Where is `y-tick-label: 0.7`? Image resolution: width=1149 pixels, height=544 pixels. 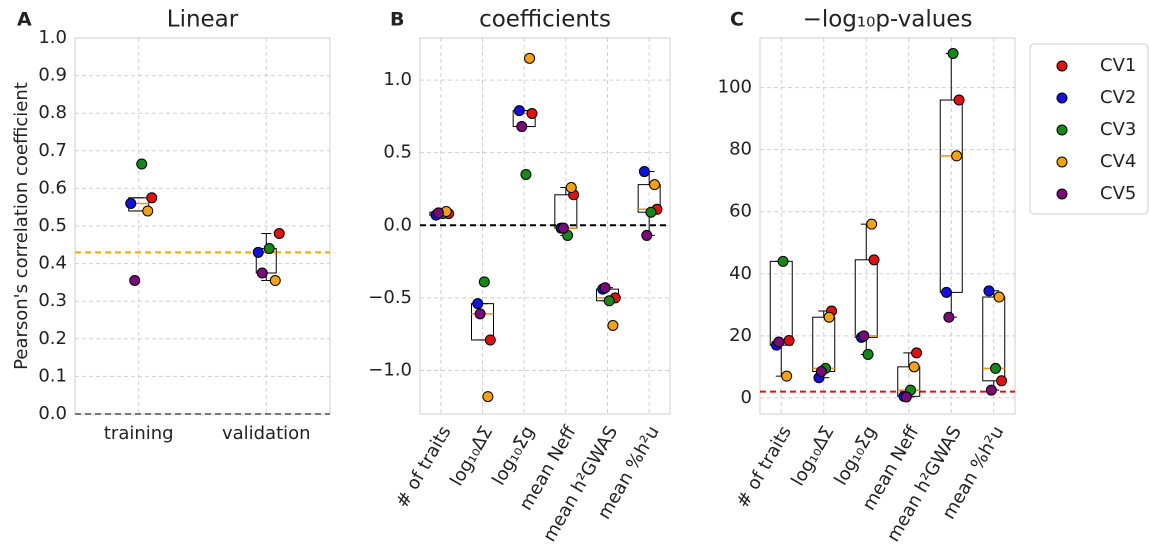 y-tick-label: 0.7 is located at coordinates (52, 150).